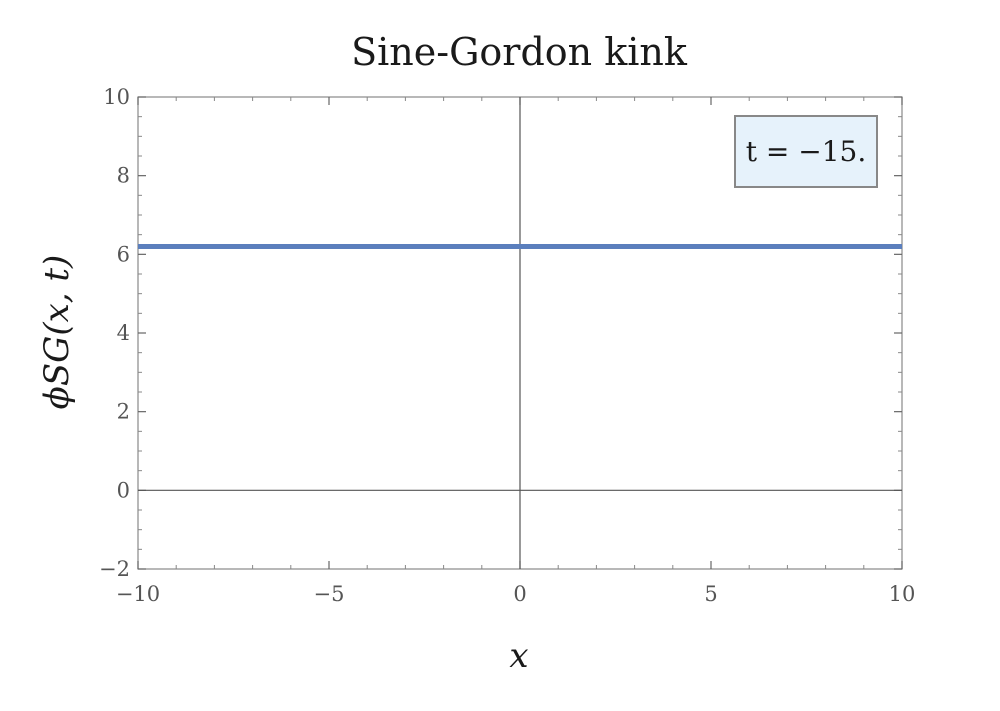 The height and width of the screenshot is (711, 1000). I want to click on y-tick-label: 10, so click(116, 97).